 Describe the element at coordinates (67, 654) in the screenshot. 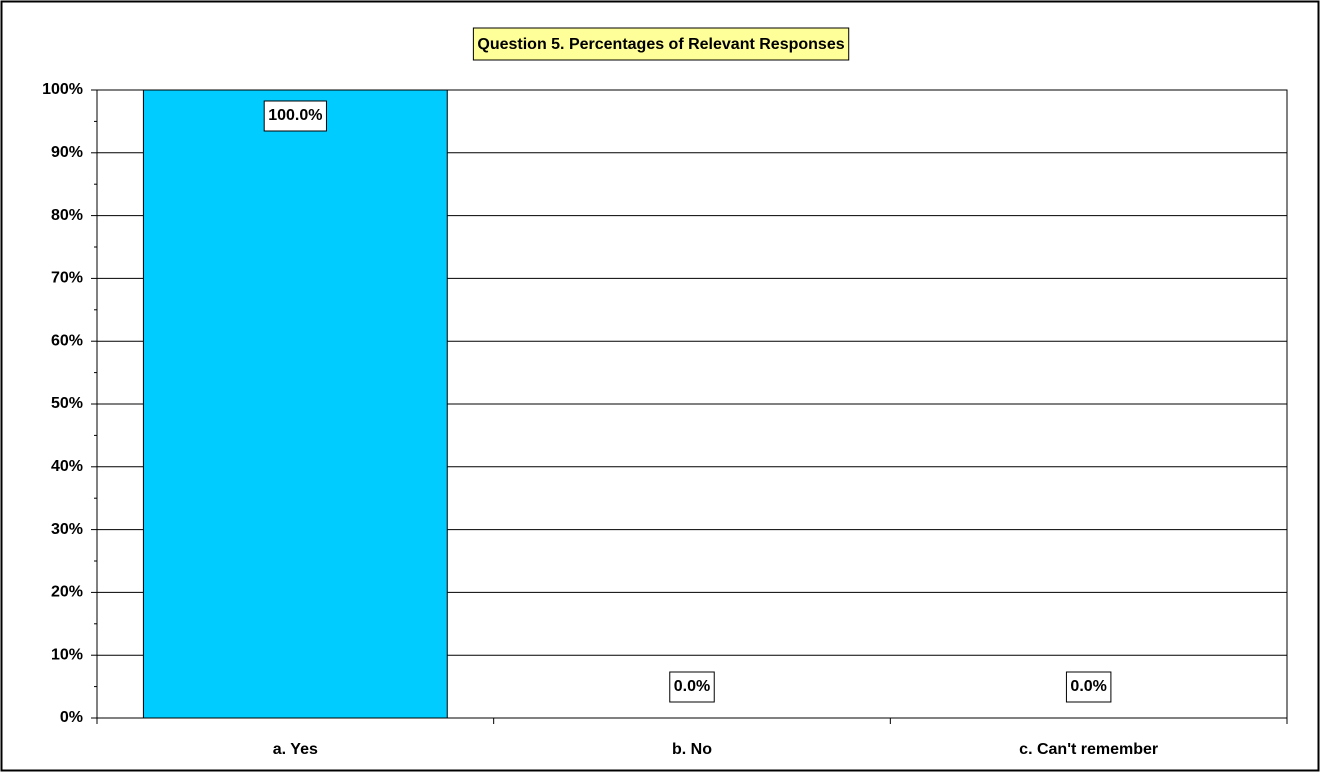

I see `y-tick-label: 10%` at that location.